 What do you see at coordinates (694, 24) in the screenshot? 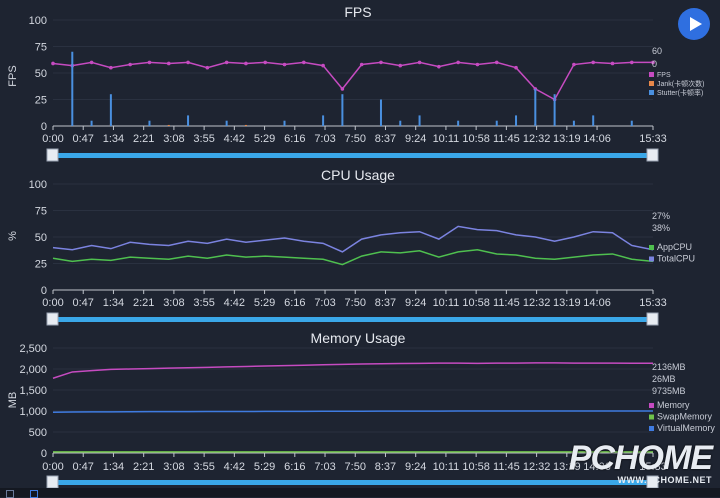
I see `play-button` at bounding box center [694, 24].